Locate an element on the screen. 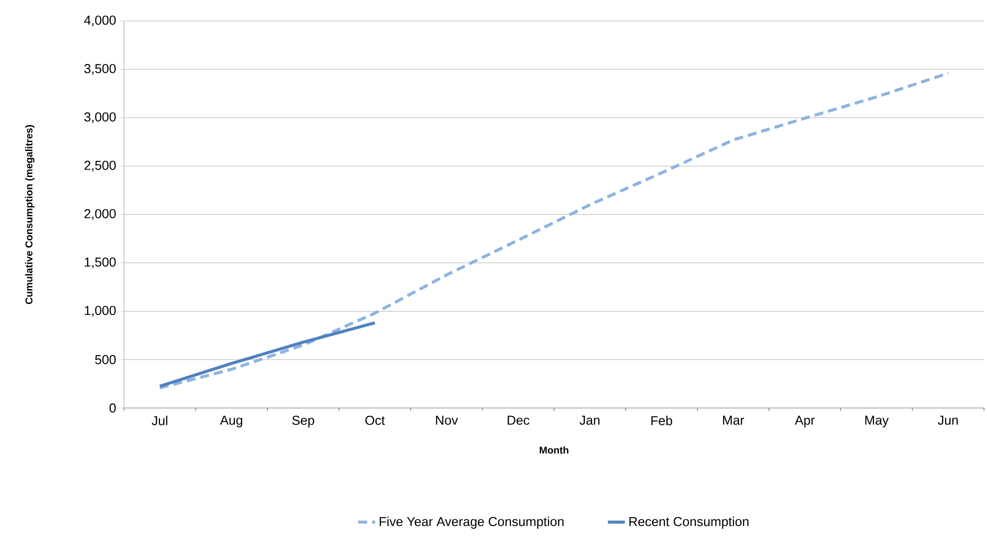 The width and height of the screenshot is (987, 539). y-tick-label: 2,000 is located at coordinates (100, 214).